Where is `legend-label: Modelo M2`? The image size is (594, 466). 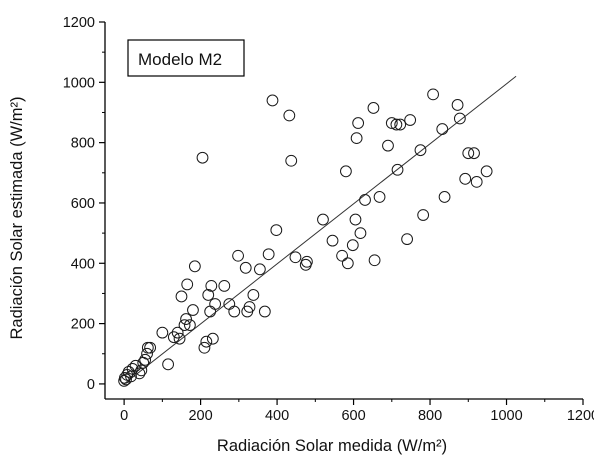 legend-label: Modelo M2 is located at coordinates (180, 59).